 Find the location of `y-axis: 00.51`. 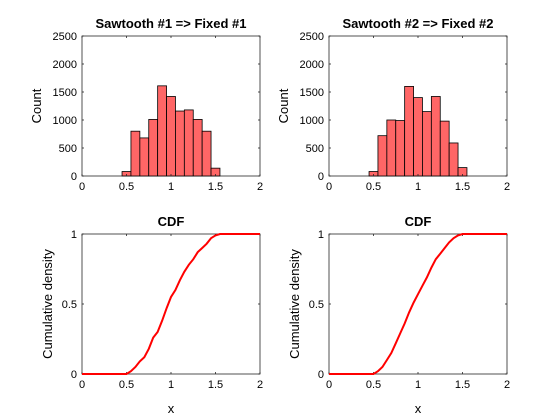

y-axis: 00.51 is located at coordinates (161, 305).